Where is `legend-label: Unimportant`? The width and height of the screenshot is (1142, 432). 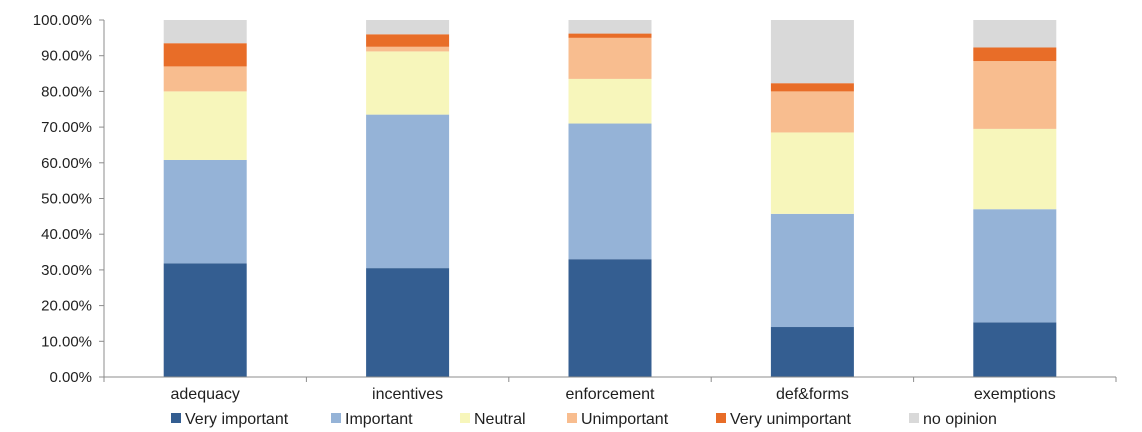 legend-label: Unimportant is located at coordinates (625, 419).